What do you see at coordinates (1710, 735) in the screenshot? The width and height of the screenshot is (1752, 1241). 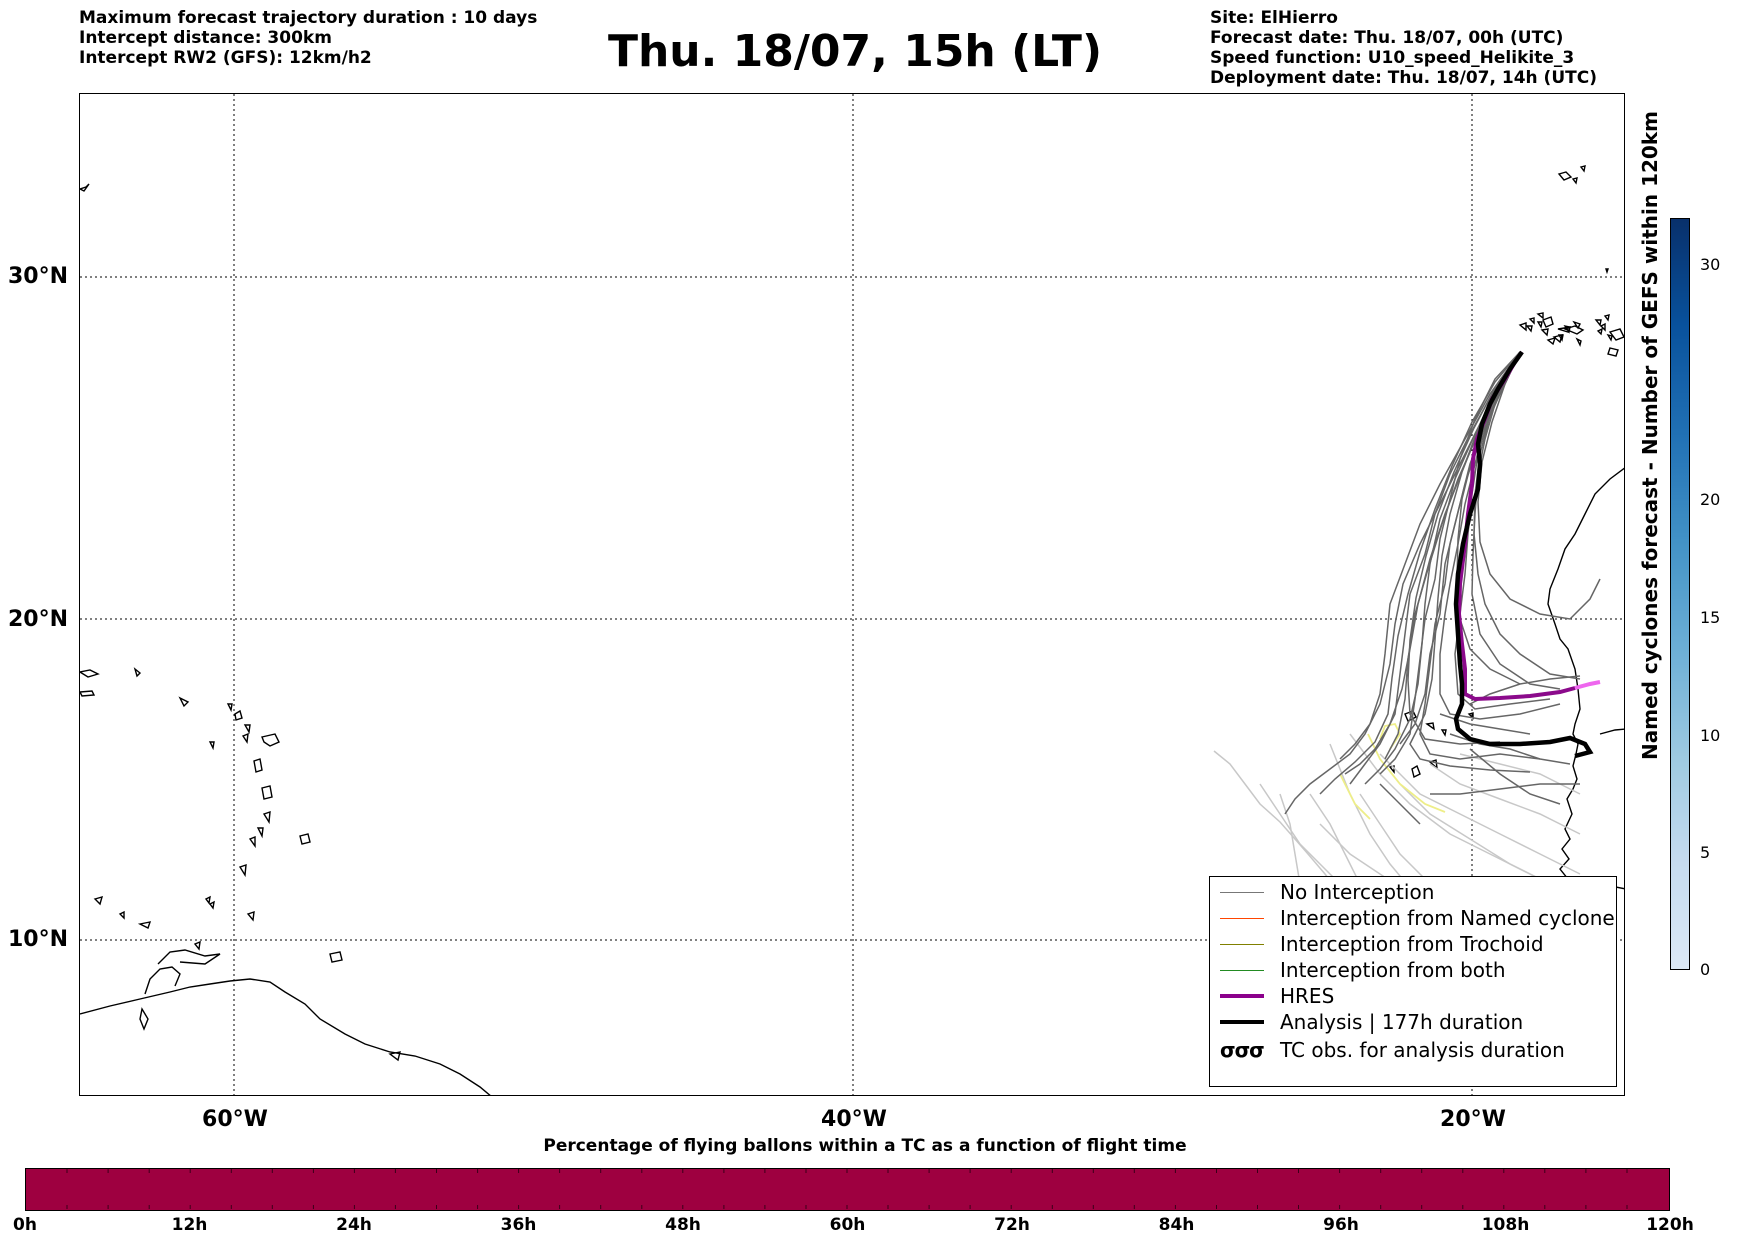 I see `colorbar-tick: 10` at bounding box center [1710, 735].